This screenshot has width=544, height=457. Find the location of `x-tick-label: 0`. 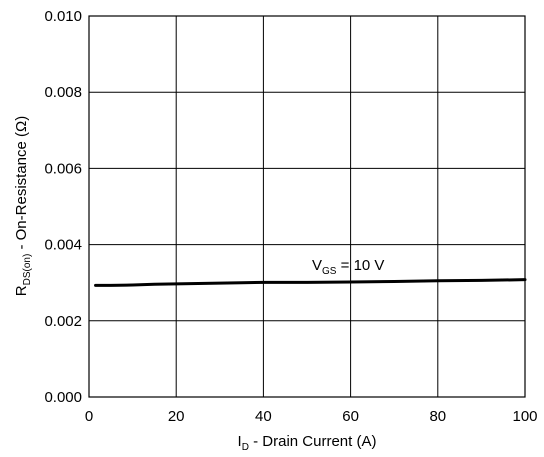

x-tick-label: 0 is located at coordinates (89, 416).